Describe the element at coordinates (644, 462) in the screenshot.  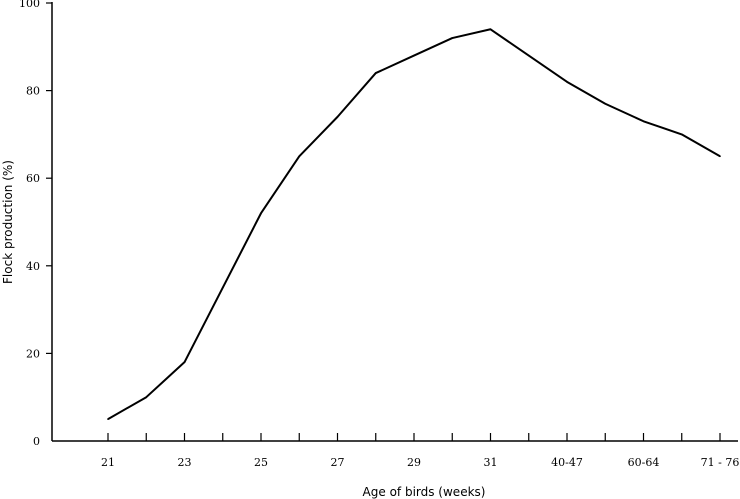
I see `x-tick-label: 60-64` at that location.